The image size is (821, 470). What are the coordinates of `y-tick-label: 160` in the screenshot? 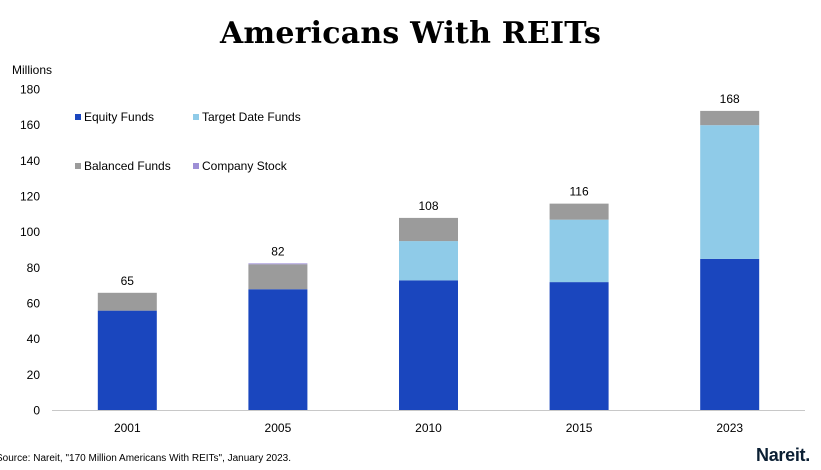 It's located at (30, 125).